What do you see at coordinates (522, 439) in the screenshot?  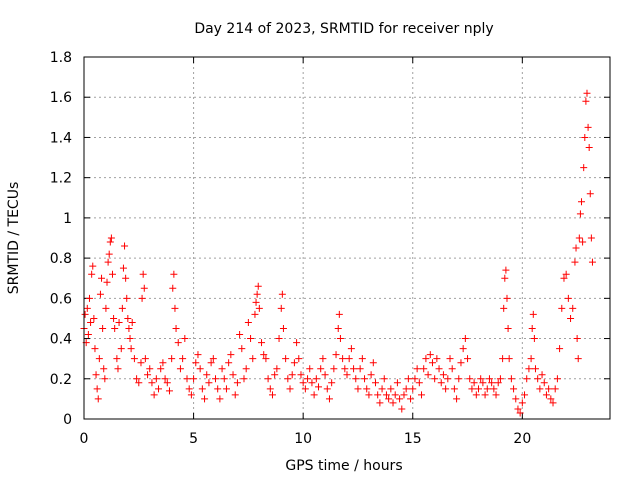 I see `x-tick-label: 20` at bounding box center [522, 439].